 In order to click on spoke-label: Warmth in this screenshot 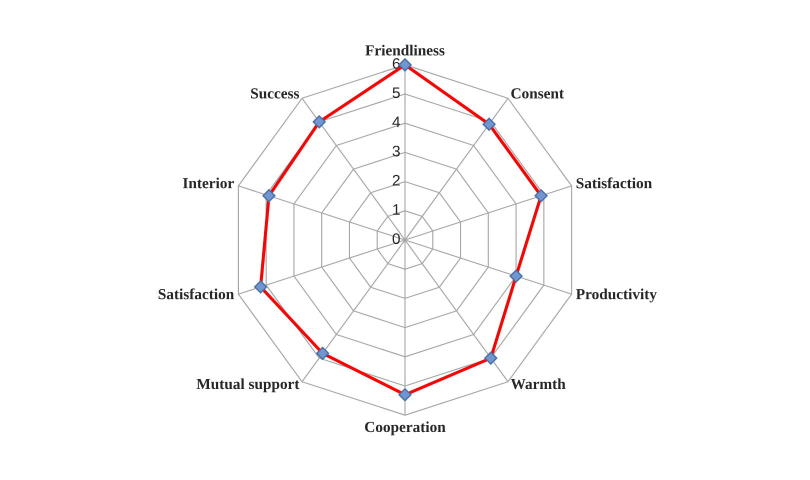, I will do `click(538, 384)`.